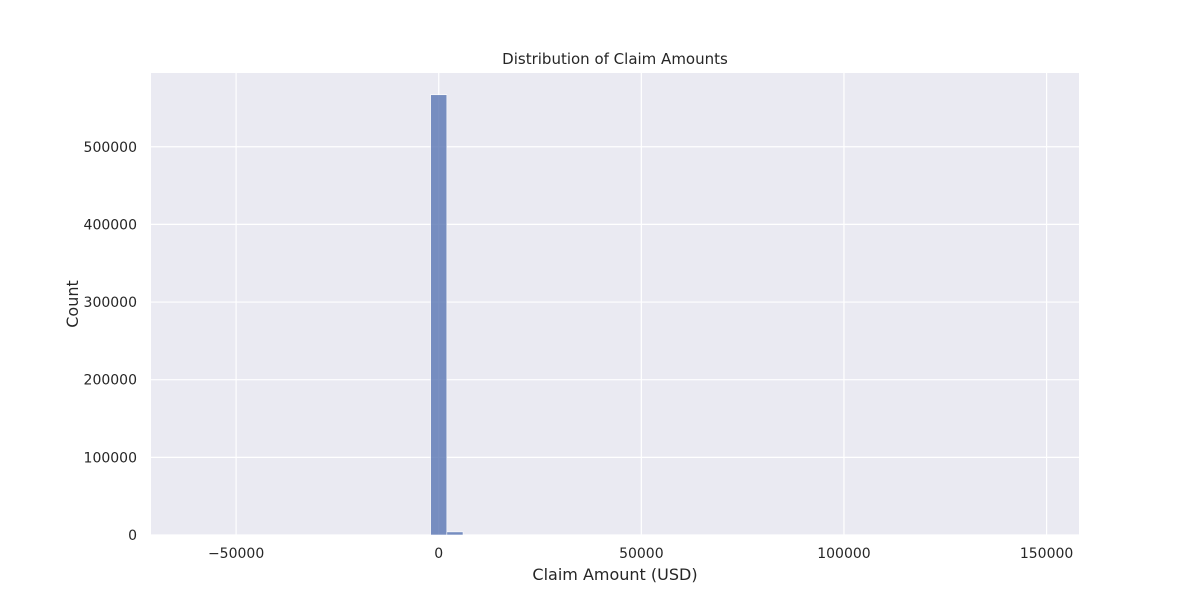 The height and width of the screenshot is (600, 1200). Describe the element at coordinates (843, 554) in the screenshot. I see `x-tick-label: 100000` at that location.